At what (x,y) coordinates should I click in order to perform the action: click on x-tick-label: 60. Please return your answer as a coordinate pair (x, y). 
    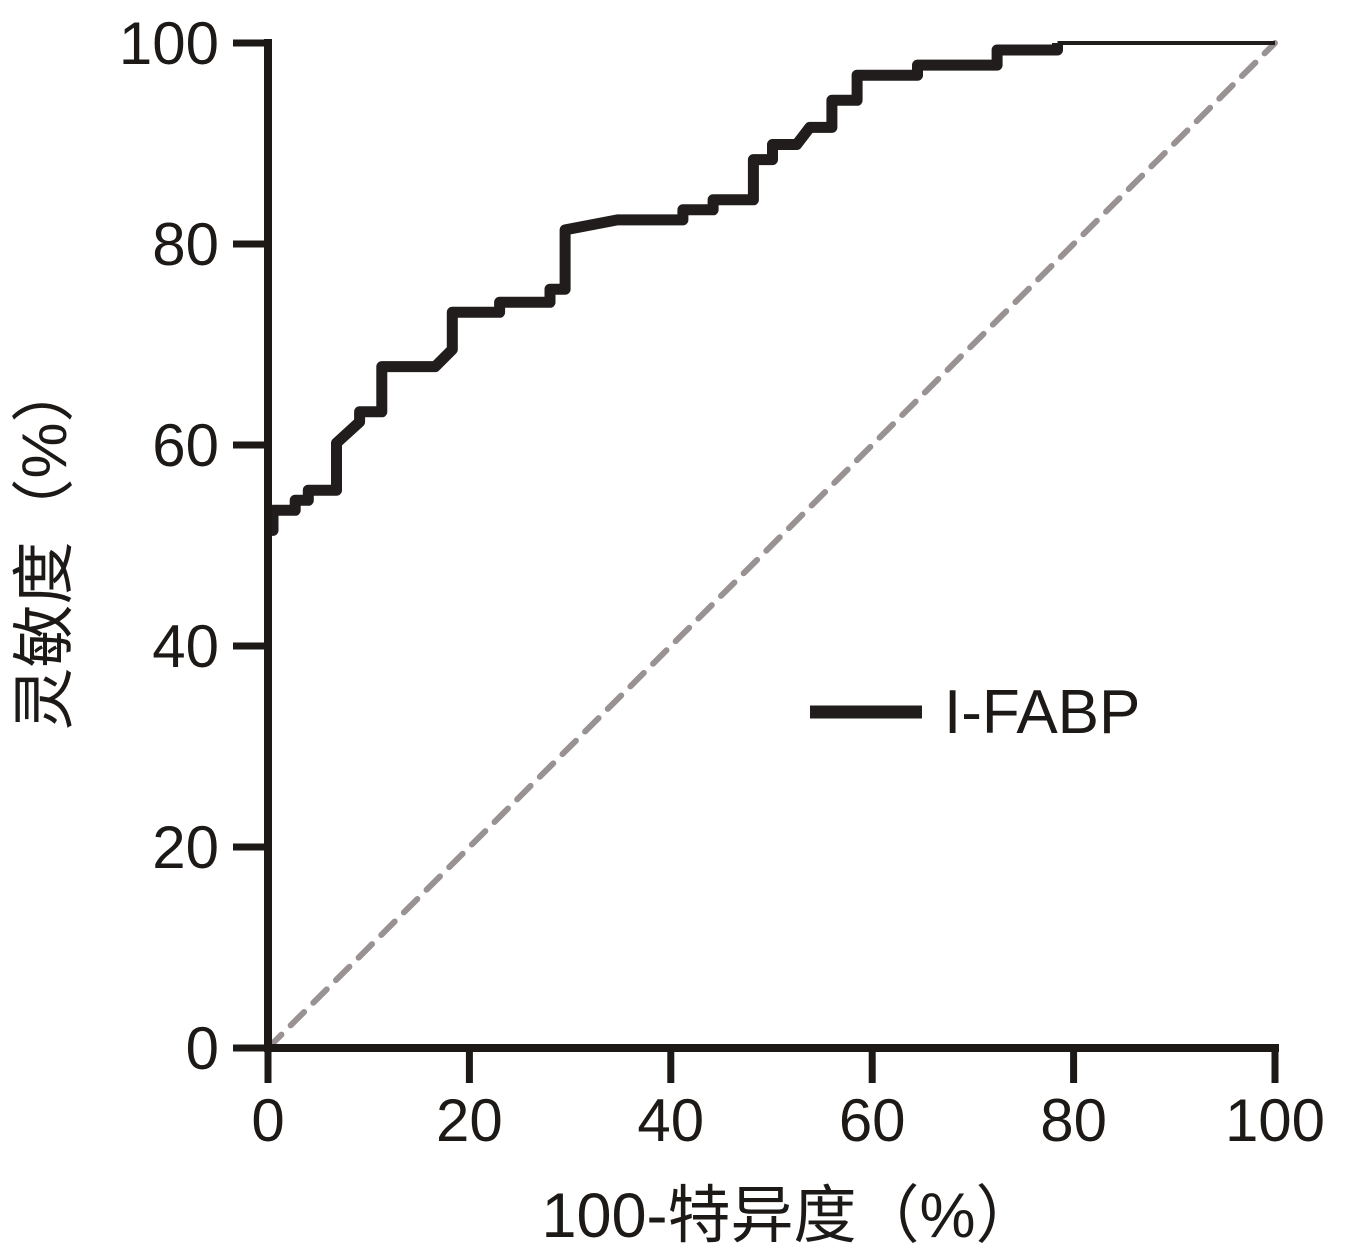
    Looking at the image, I should click on (872, 1120).